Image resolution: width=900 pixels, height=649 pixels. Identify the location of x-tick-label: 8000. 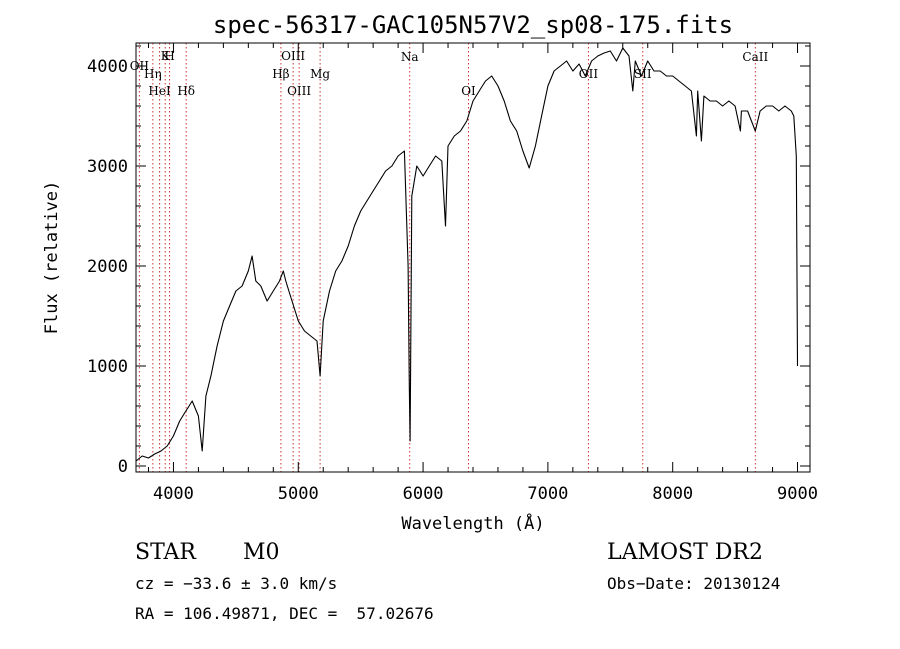
(672, 494).